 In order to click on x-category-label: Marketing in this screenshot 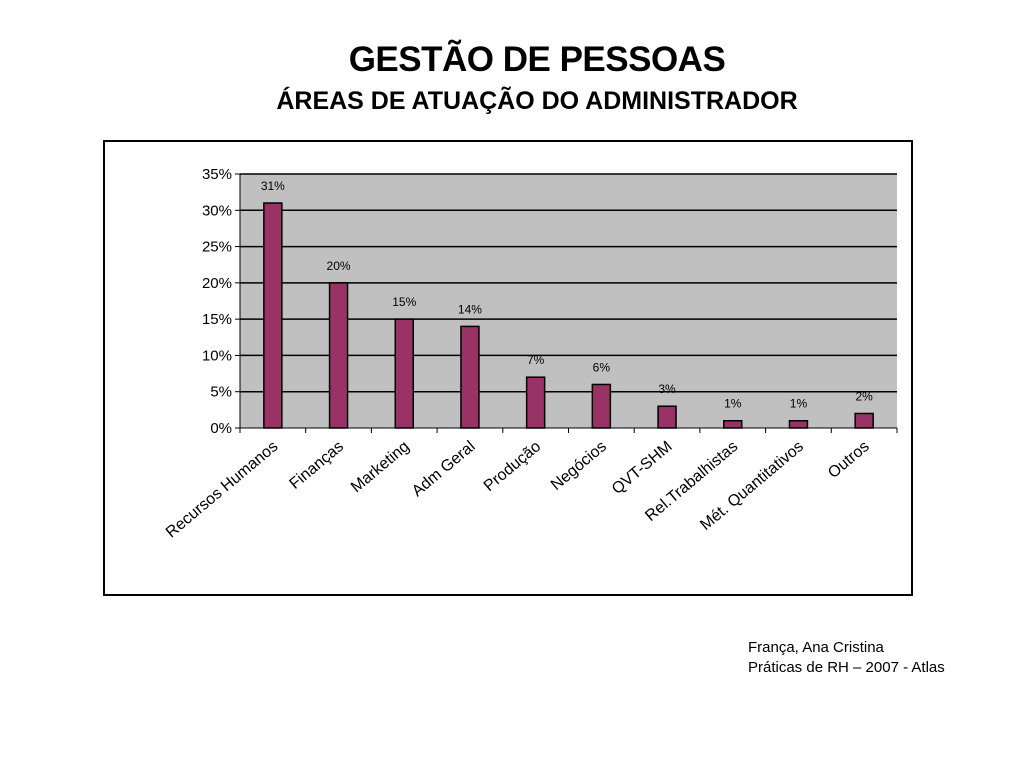, I will do `click(380, 467)`.